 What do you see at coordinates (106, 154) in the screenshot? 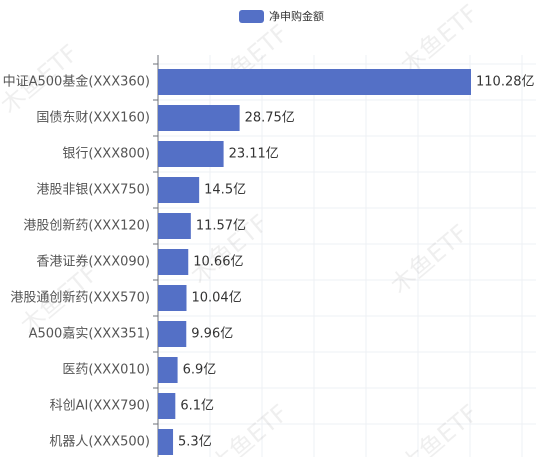
I see `y-tick-label: 银行(XXX800)` at bounding box center [106, 154].